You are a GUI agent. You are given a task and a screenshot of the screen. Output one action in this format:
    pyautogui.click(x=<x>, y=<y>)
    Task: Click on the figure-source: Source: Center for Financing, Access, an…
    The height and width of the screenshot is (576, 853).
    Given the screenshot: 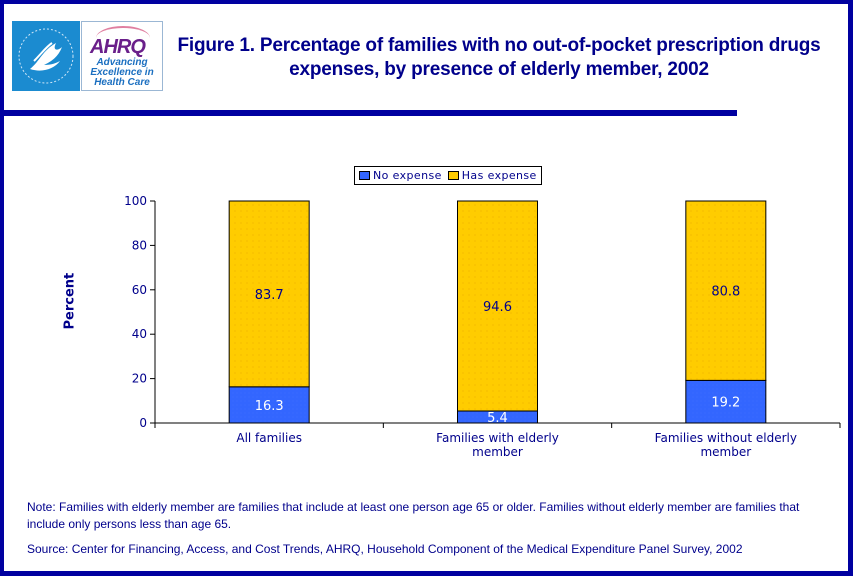 What is the action you would take?
    pyautogui.click(x=385, y=549)
    